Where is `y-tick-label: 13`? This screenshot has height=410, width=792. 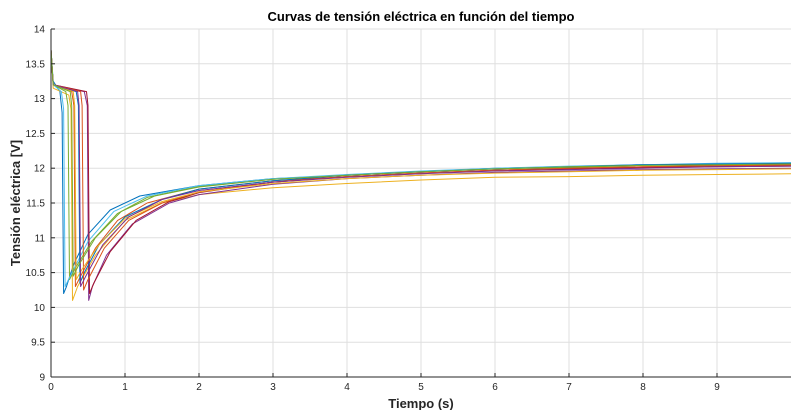 y-tick-label: 13 is located at coordinates (40, 99).